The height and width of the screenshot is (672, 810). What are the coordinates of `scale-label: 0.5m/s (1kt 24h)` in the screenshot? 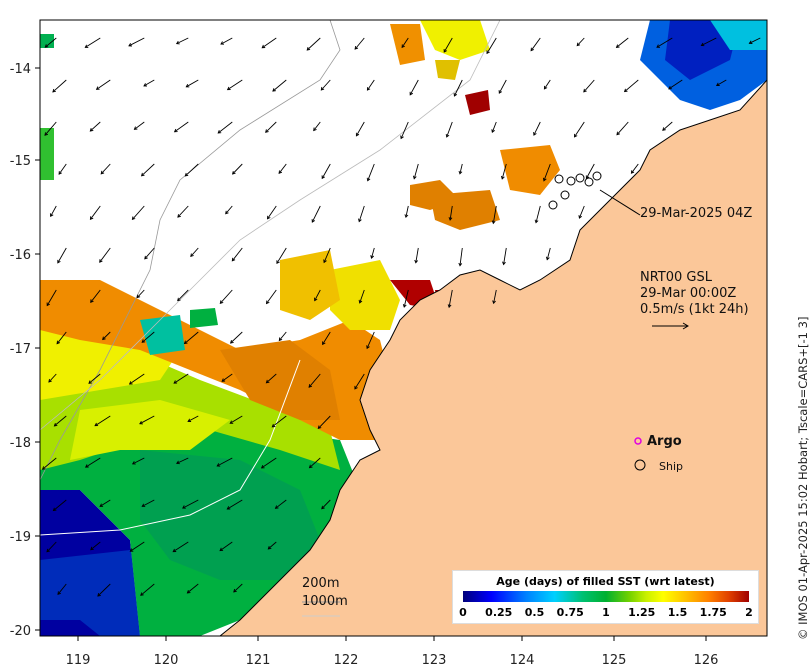 It's located at (694, 309).